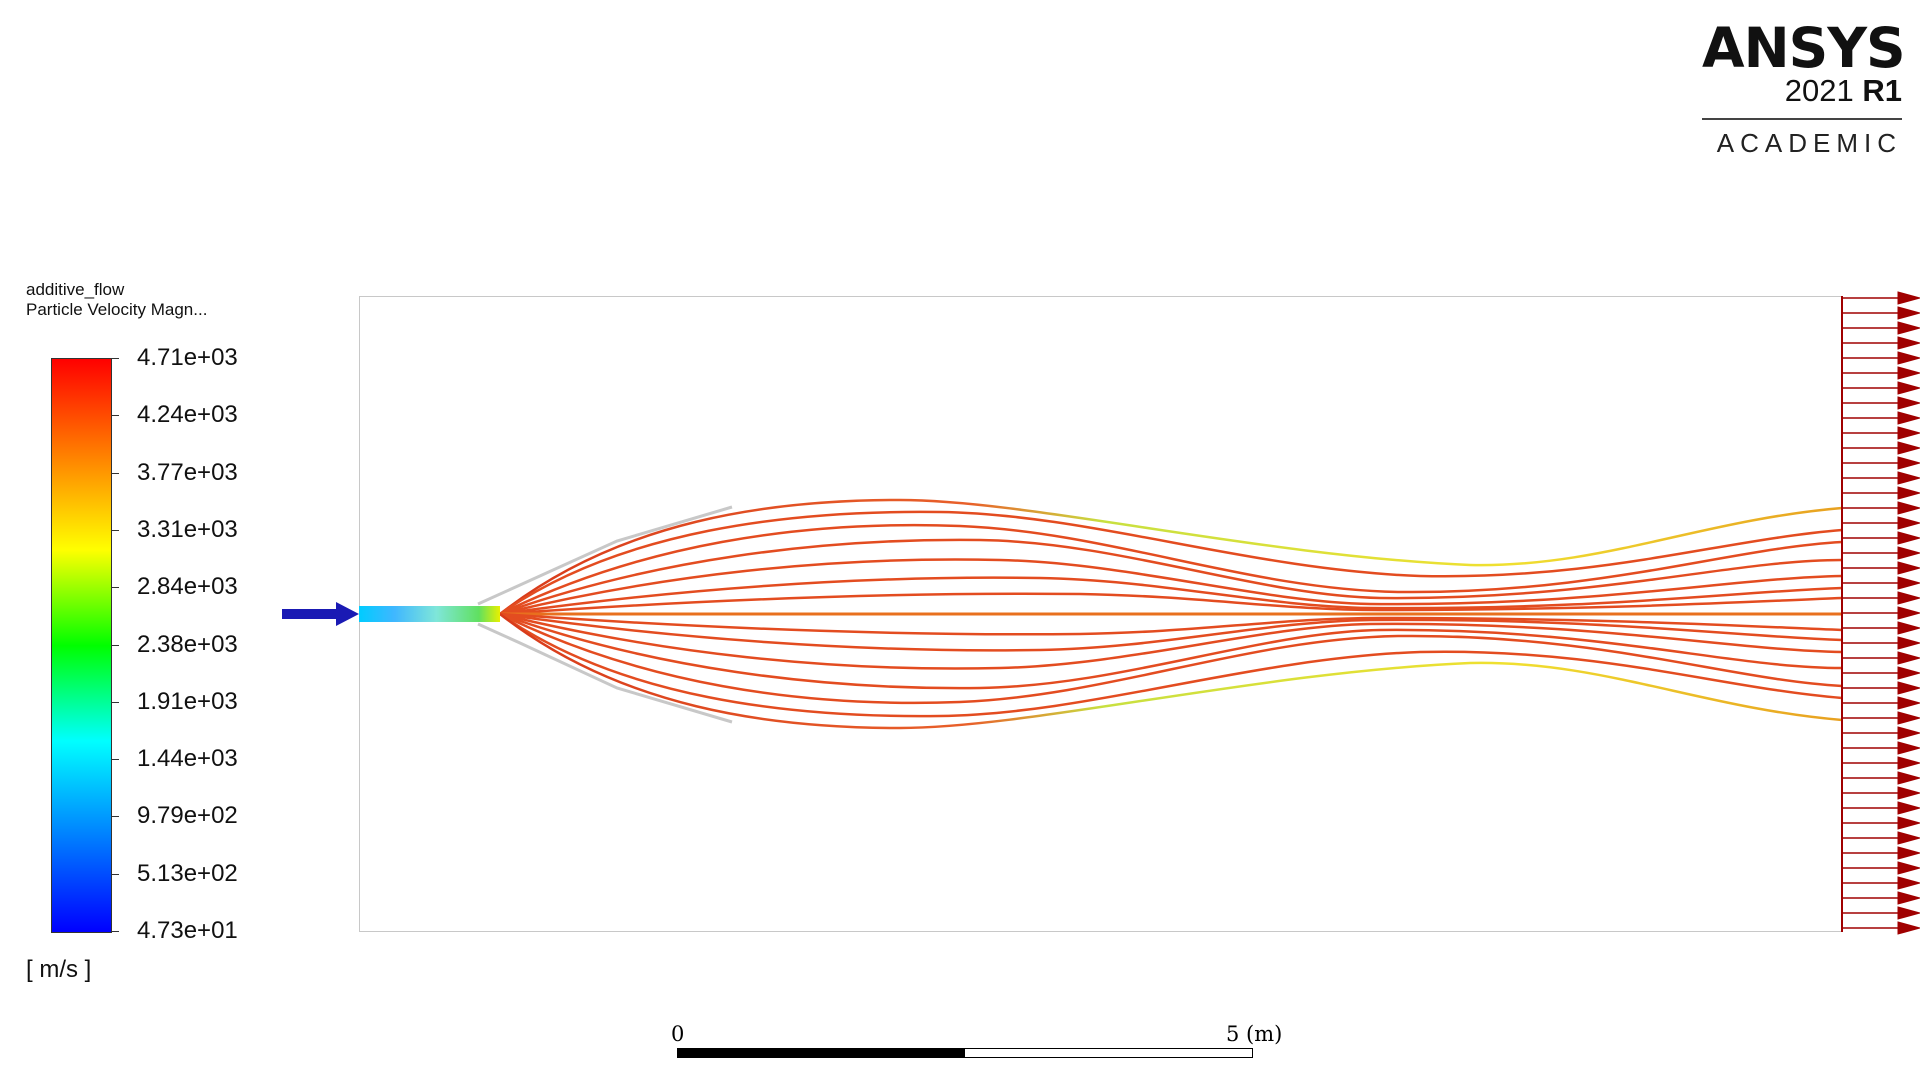  I want to click on logo-version-release: R1, so click(1882, 90).